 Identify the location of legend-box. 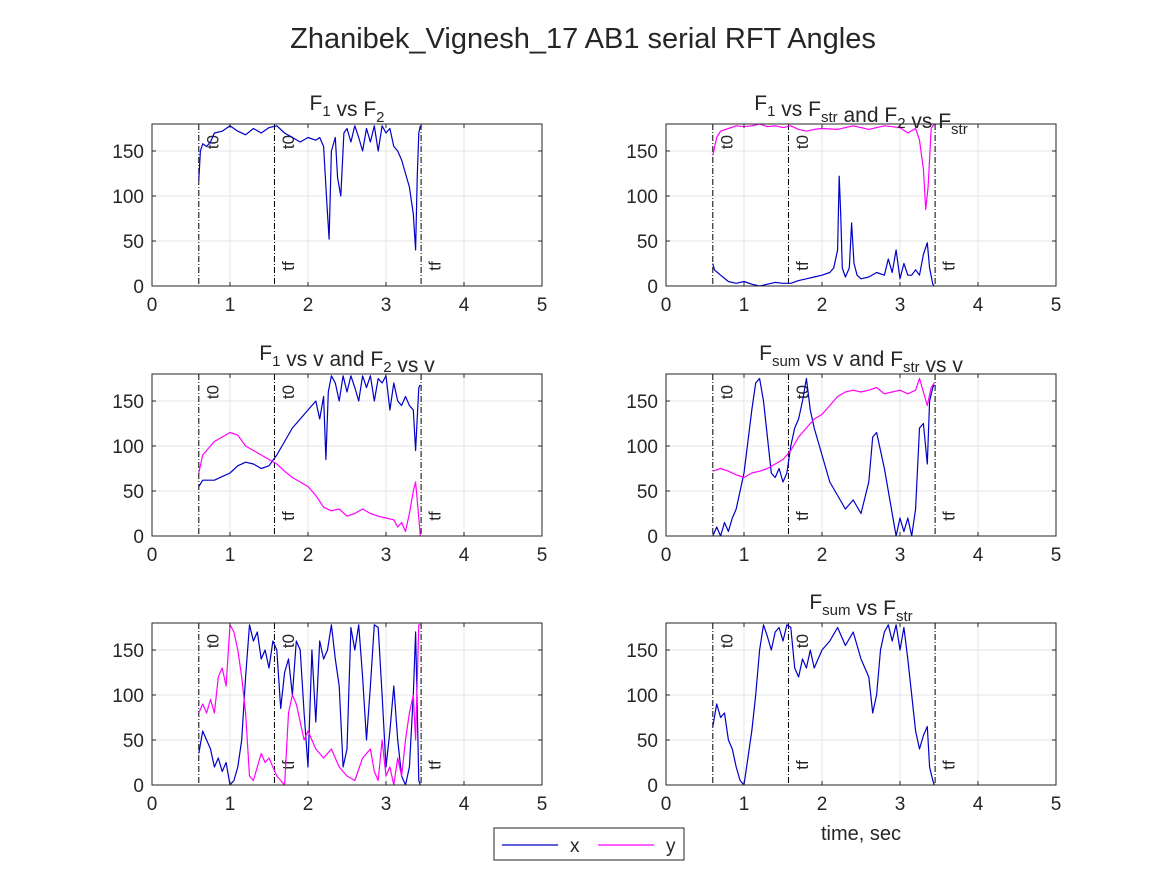
(589, 844).